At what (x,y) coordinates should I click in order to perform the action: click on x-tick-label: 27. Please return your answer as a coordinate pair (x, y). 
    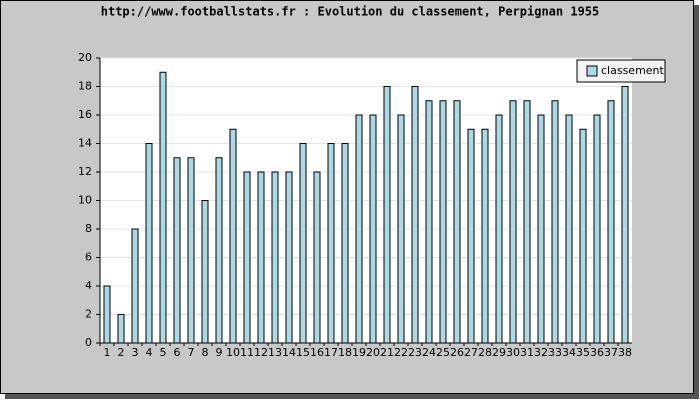
    Looking at the image, I should click on (471, 352).